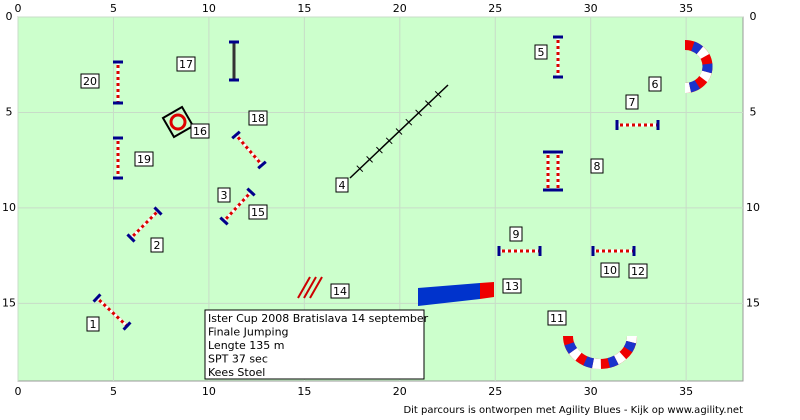 Image resolution: width=800 pixels, height=420 pixels. I want to click on tunnel-end, so click(487, 290).